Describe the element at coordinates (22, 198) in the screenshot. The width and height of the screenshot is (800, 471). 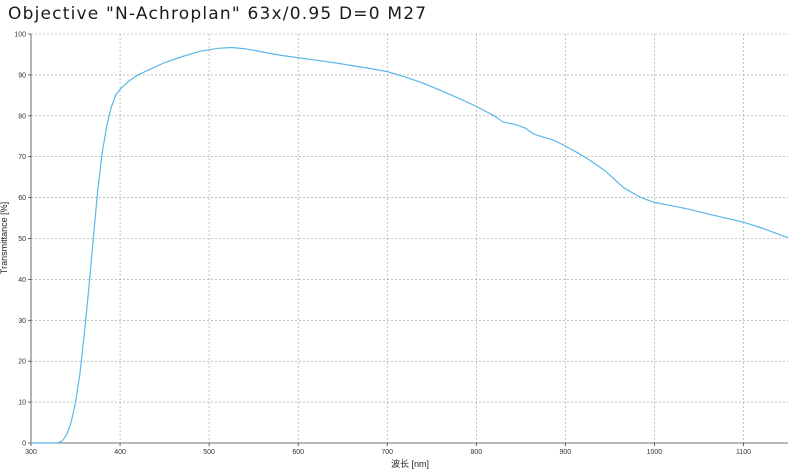
I see `y-tick-label: 60` at that location.